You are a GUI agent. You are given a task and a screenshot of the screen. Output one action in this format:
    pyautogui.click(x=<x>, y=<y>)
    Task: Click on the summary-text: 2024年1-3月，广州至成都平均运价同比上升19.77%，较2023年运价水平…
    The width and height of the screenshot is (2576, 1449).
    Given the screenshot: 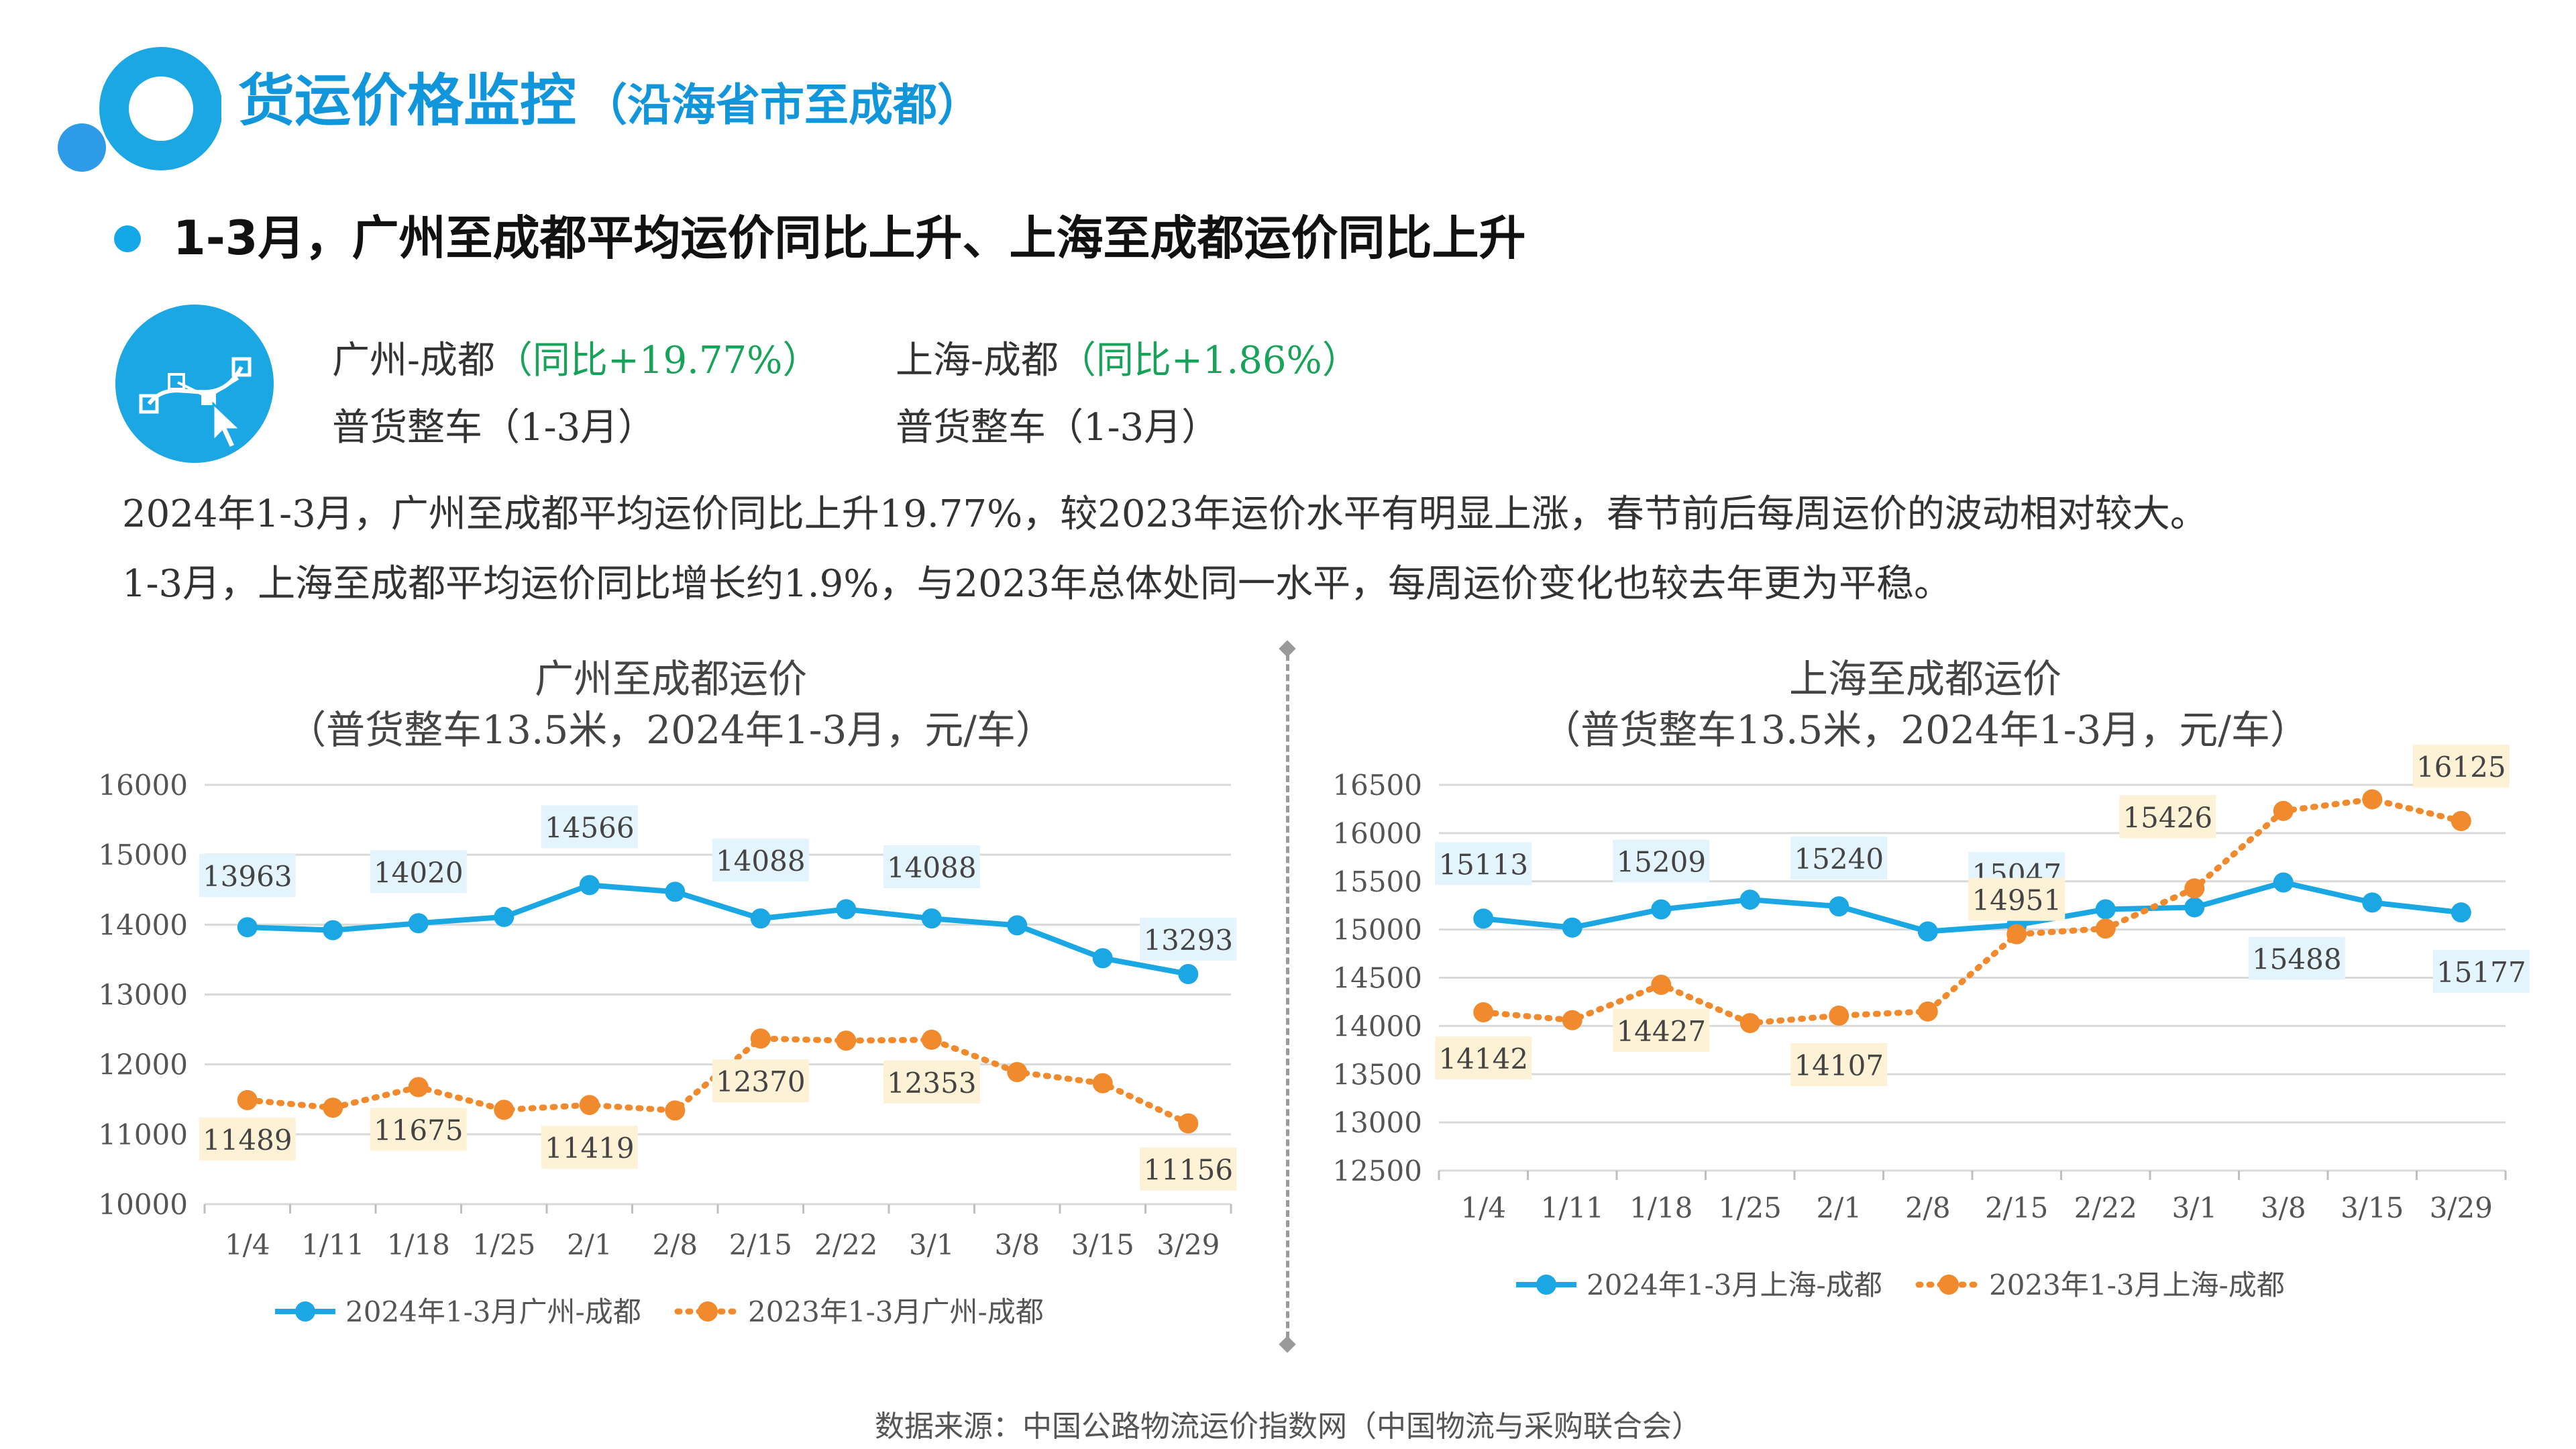 What is the action you would take?
    pyautogui.click(x=1329, y=549)
    